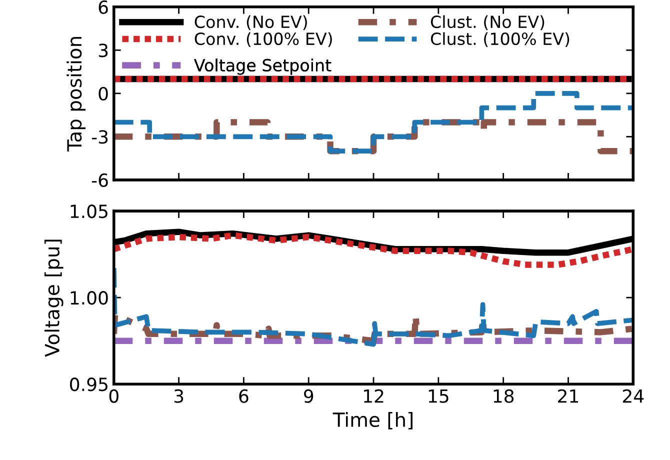  What do you see at coordinates (113, 396) in the screenshot?
I see `x-tick-label: 0` at bounding box center [113, 396].